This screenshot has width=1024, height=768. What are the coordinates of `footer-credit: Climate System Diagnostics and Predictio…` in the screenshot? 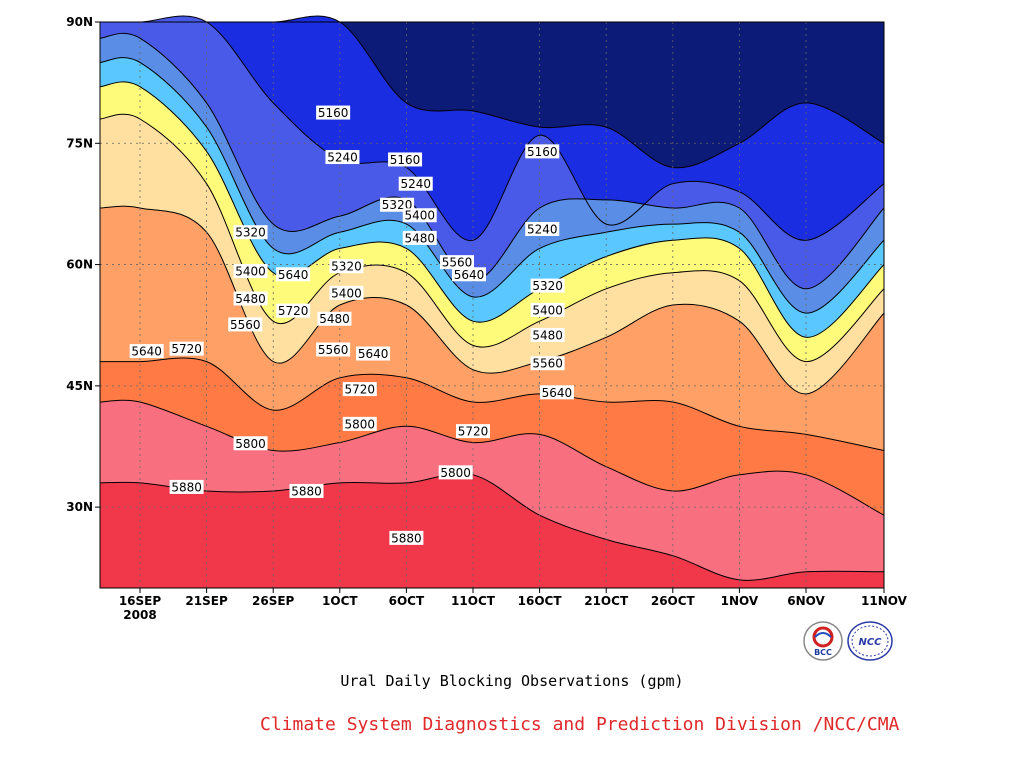 It's located at (580, 724).